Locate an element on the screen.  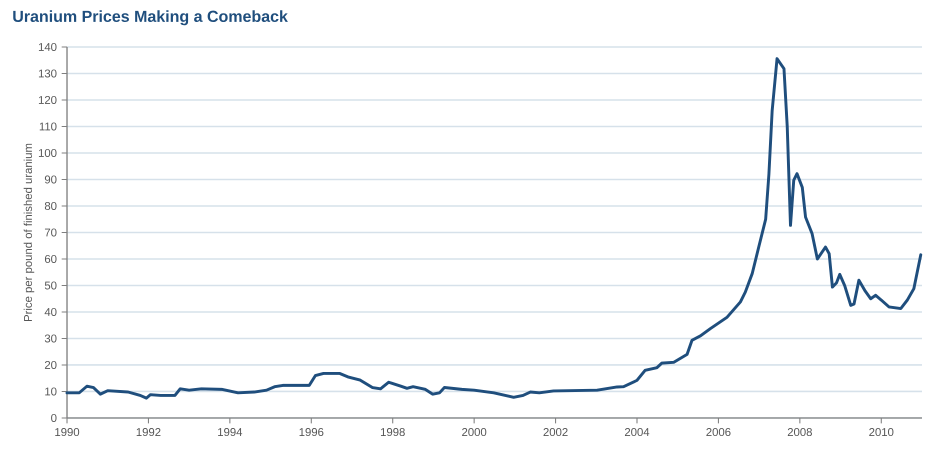
x-tick-label: 2002 is located at coordinates (556, 432).